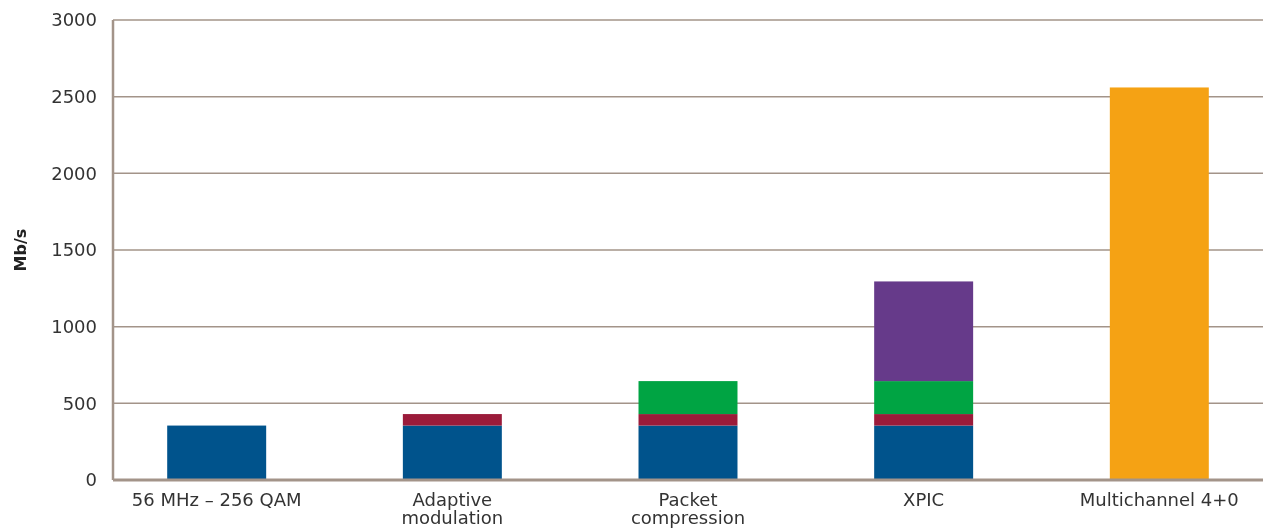  Describe the element at coordinates (688, 508) in the screenshot. I see `x-tick-label: Packet compression` at that location.